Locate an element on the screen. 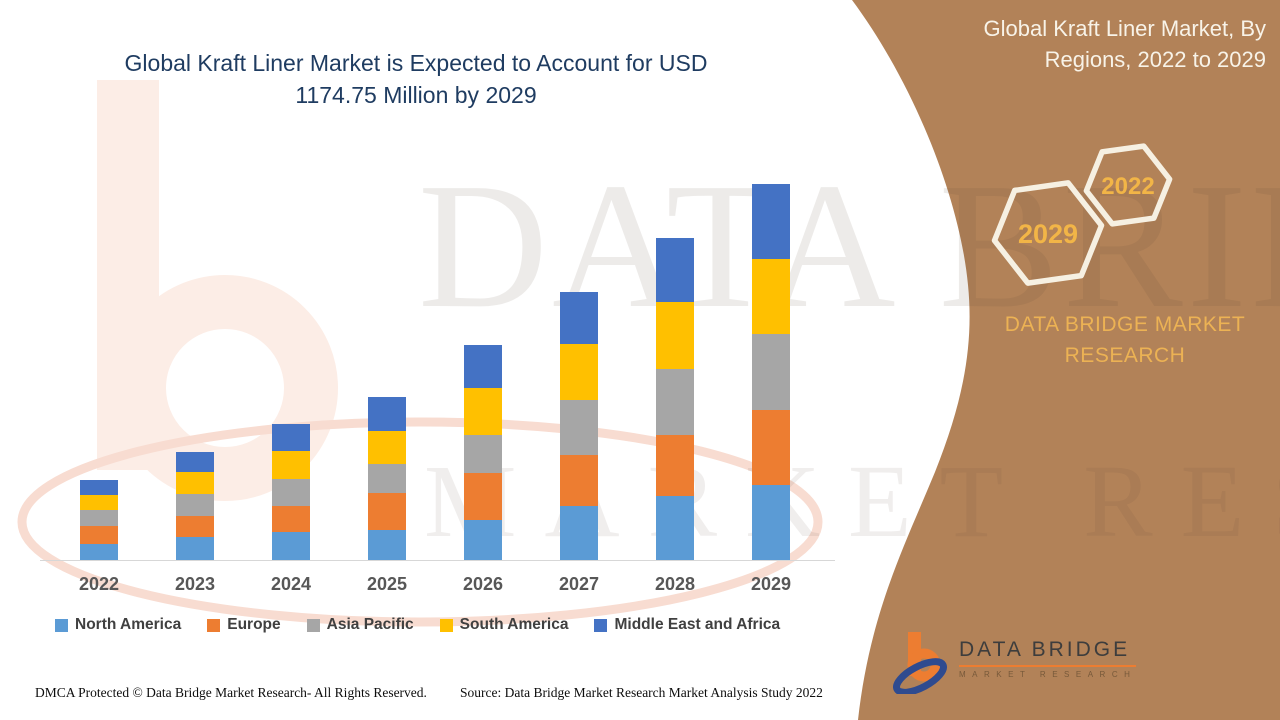 The width and height of the screenshot is (1280, 720). bar-2024 is located at coordinates (291, 492).